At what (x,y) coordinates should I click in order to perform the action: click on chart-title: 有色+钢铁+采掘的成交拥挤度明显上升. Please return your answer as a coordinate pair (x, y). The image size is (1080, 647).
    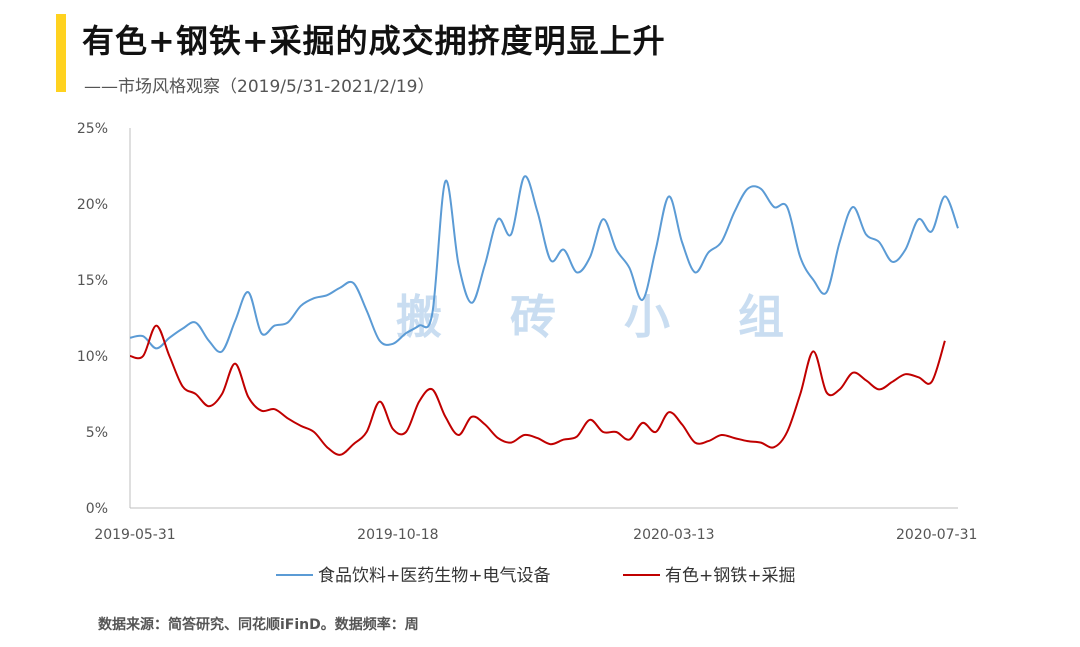
    Looking at the image, I should click on (374, 41).